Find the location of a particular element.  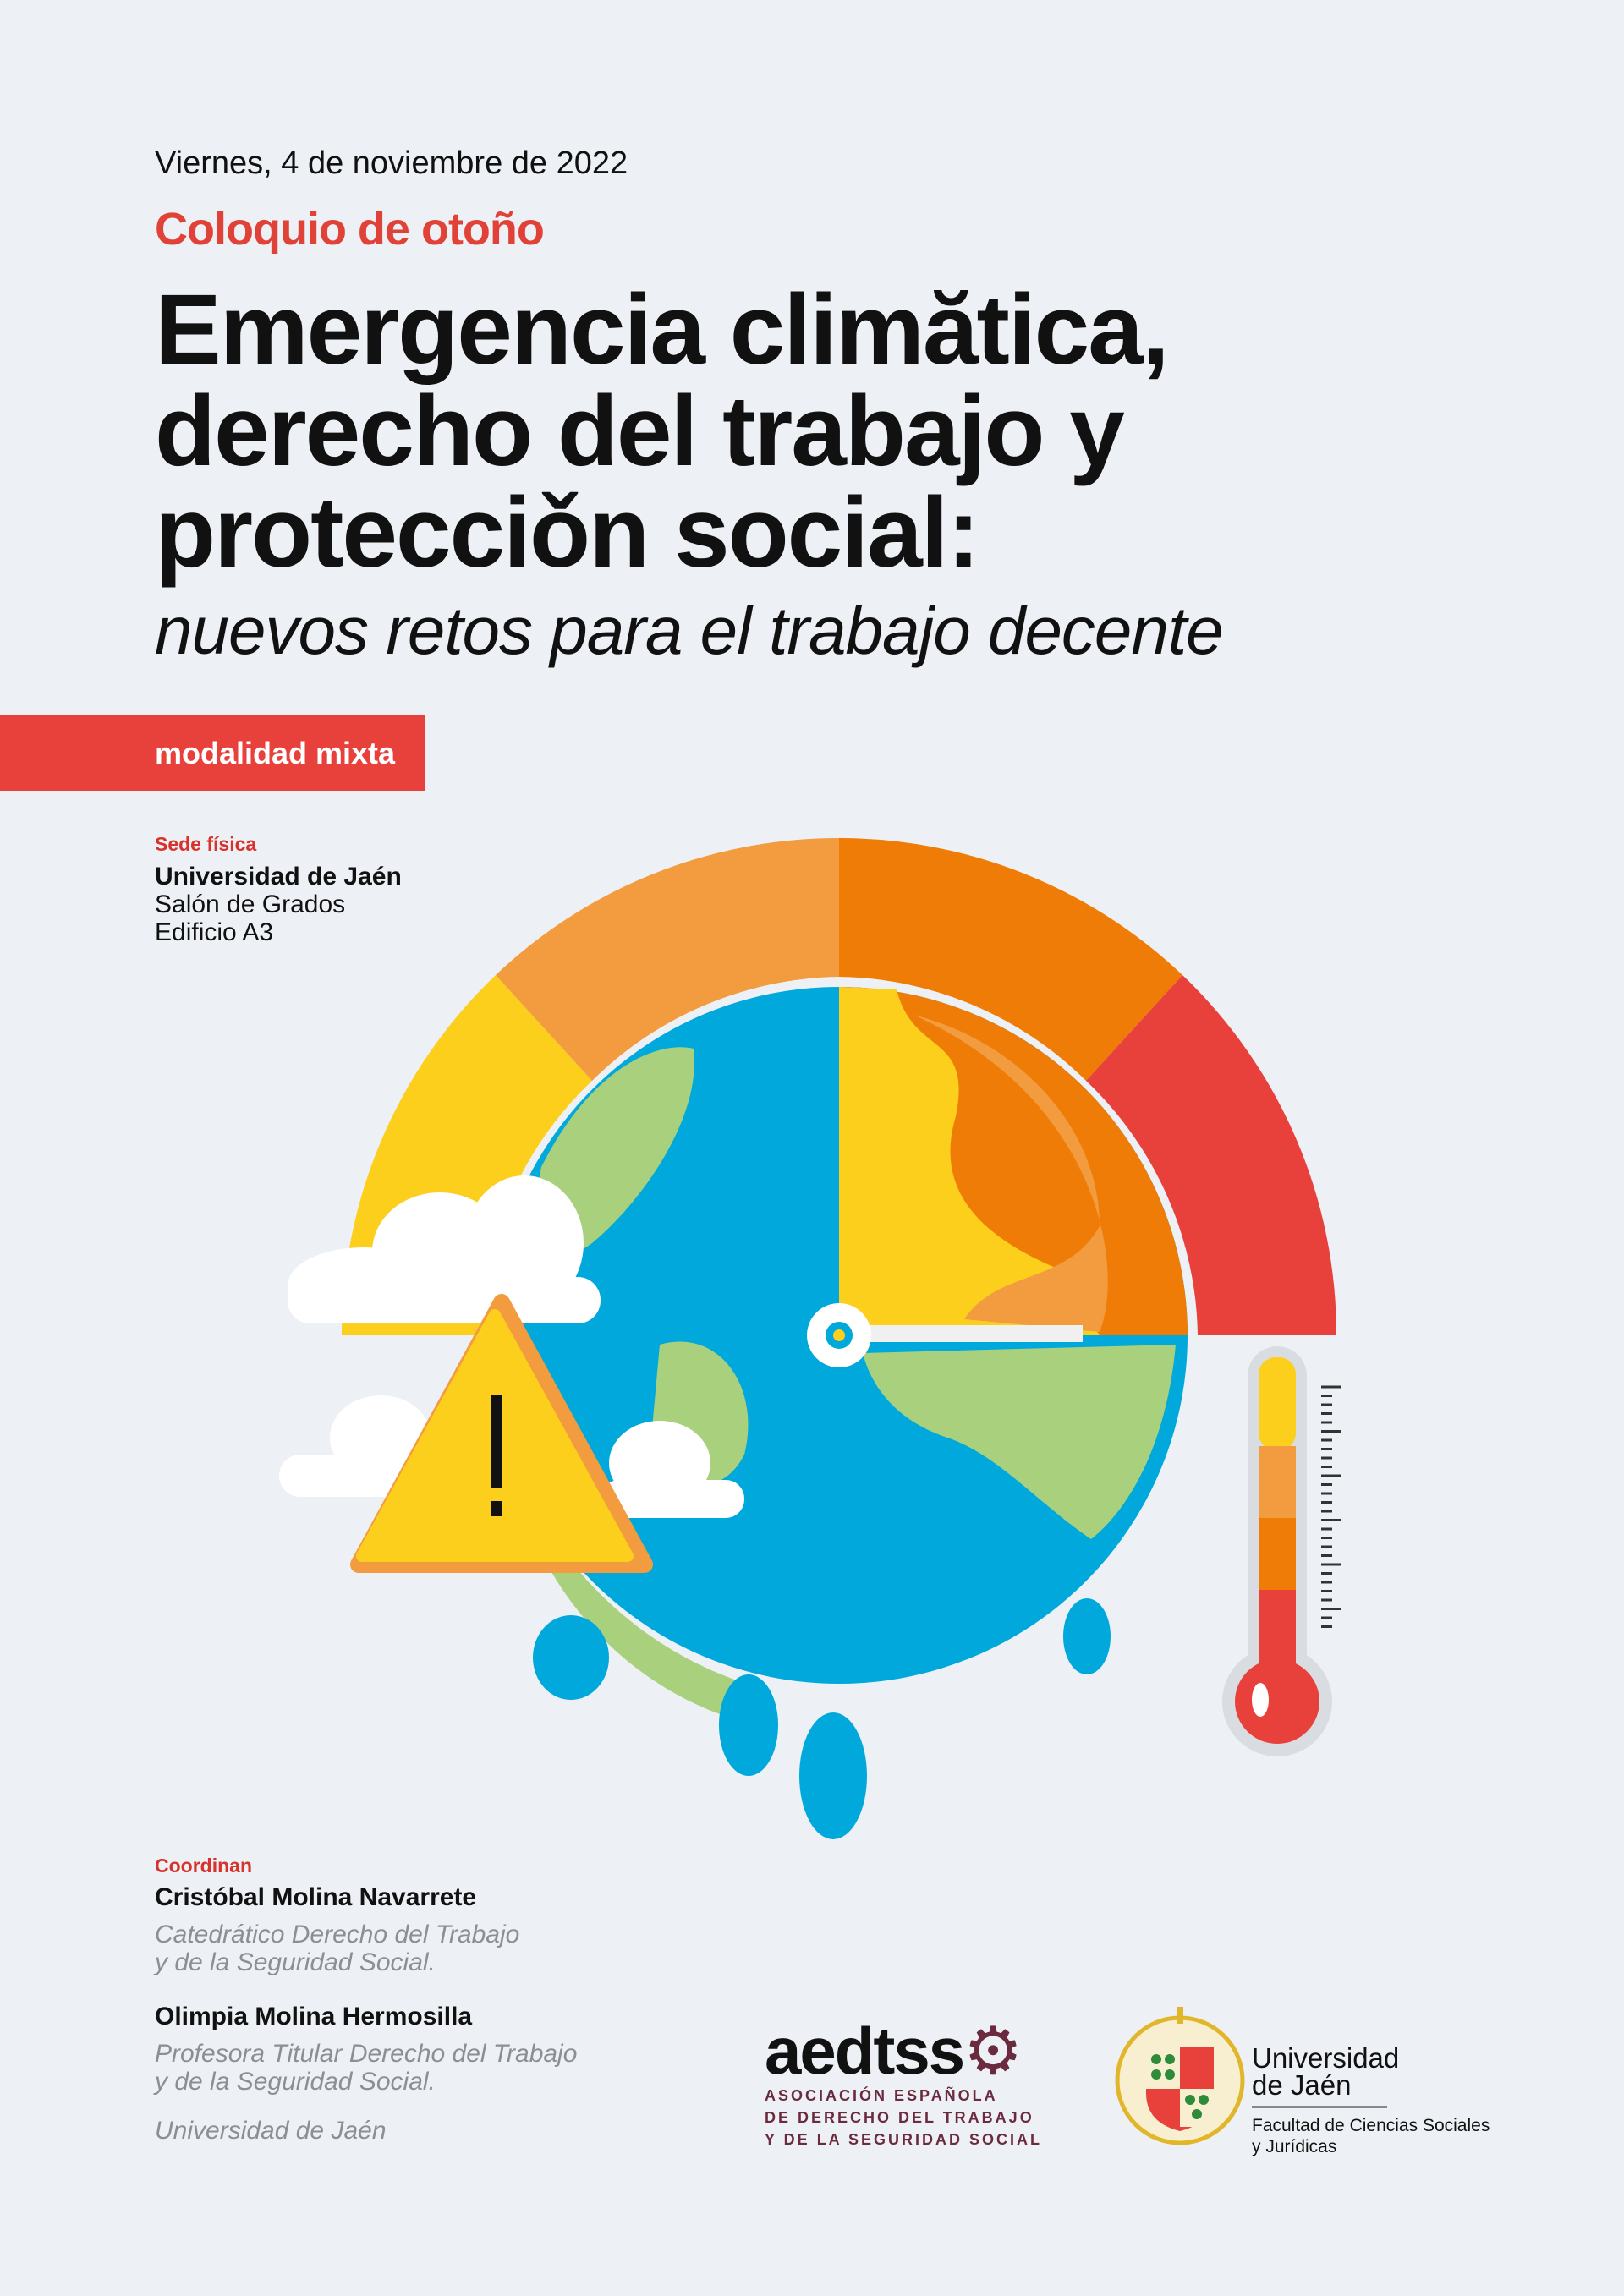

venue-label: Sede física is located at coordinates (206, 844).